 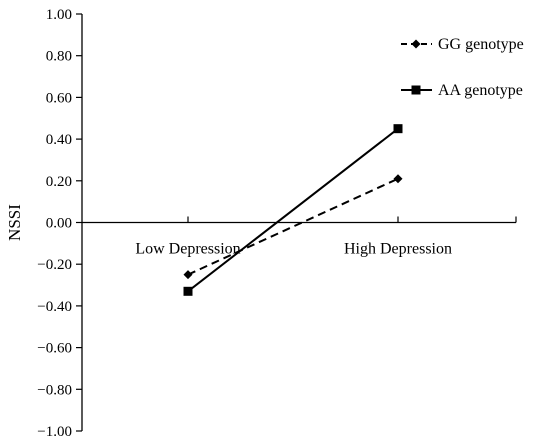 I want to click on legend: GG genotype AA genotype, so click(x=462, y=67).